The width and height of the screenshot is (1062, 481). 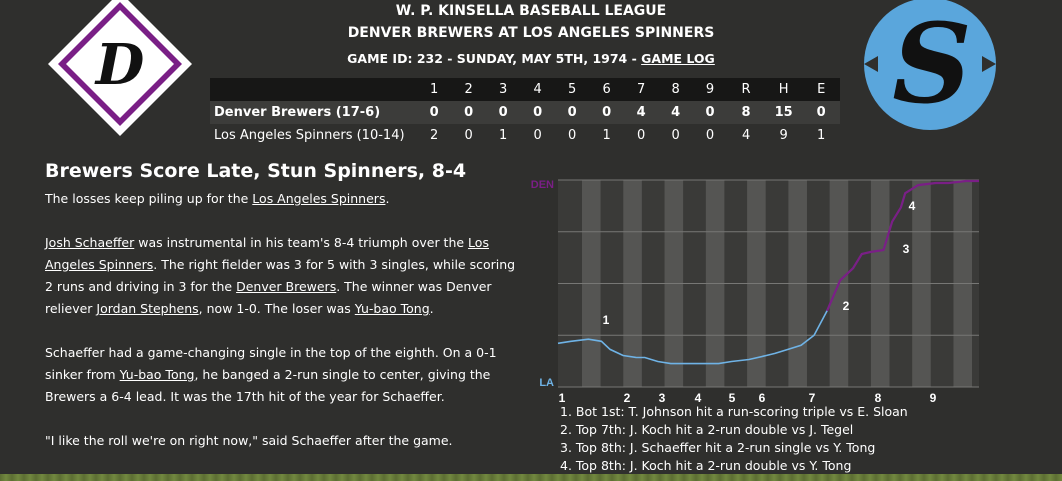 I want to click on story-text: The losses keep piling up for the, so click(x=149, y=198).